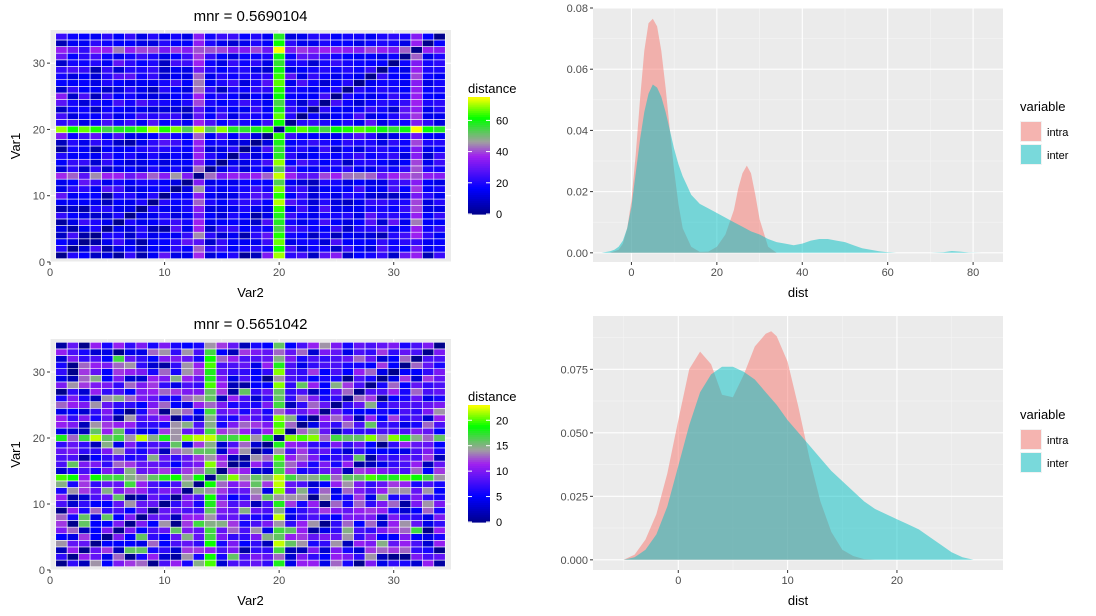 Image resolution: width=1096 pixels, height=616 pixels. I want to click on colorbar-label: 60, so click(502, 121).